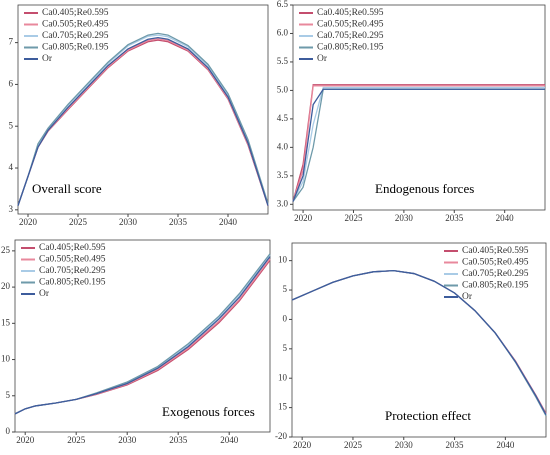 The height and width of the screenshot is (455, 550). I want to click on y-tick-label: 6, so click(11, 83).